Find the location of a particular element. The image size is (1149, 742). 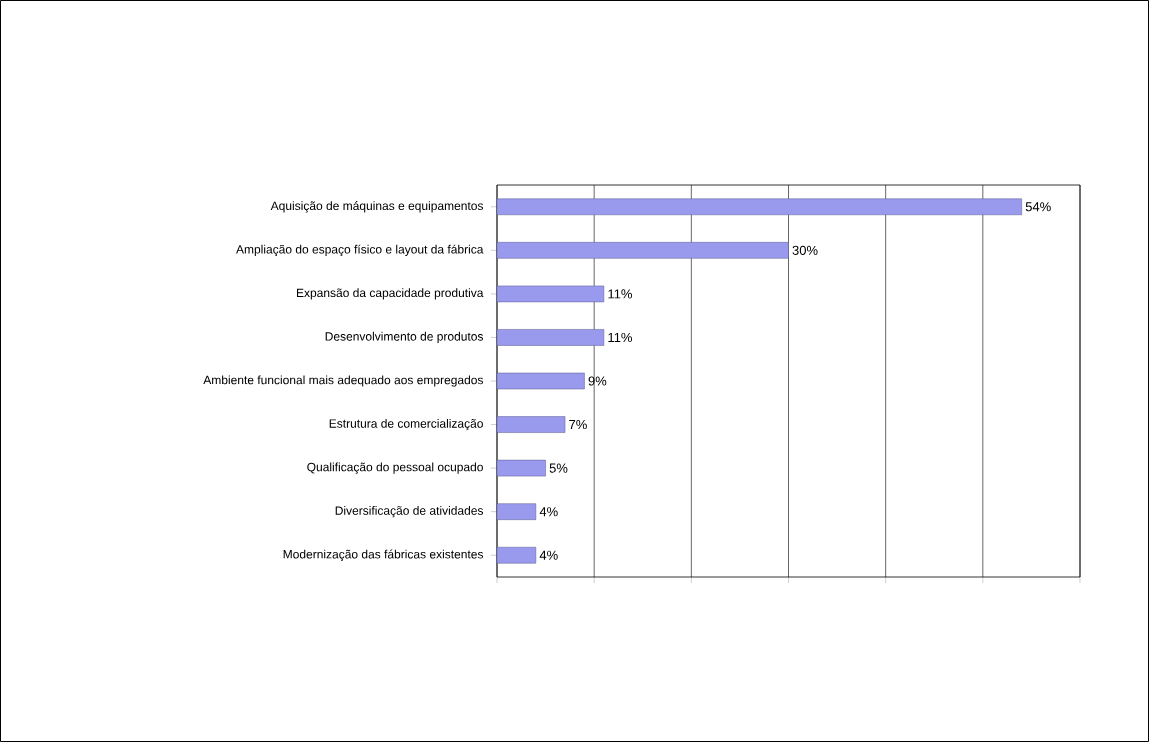

data-label: 30% is located at coordinates (805, 250).